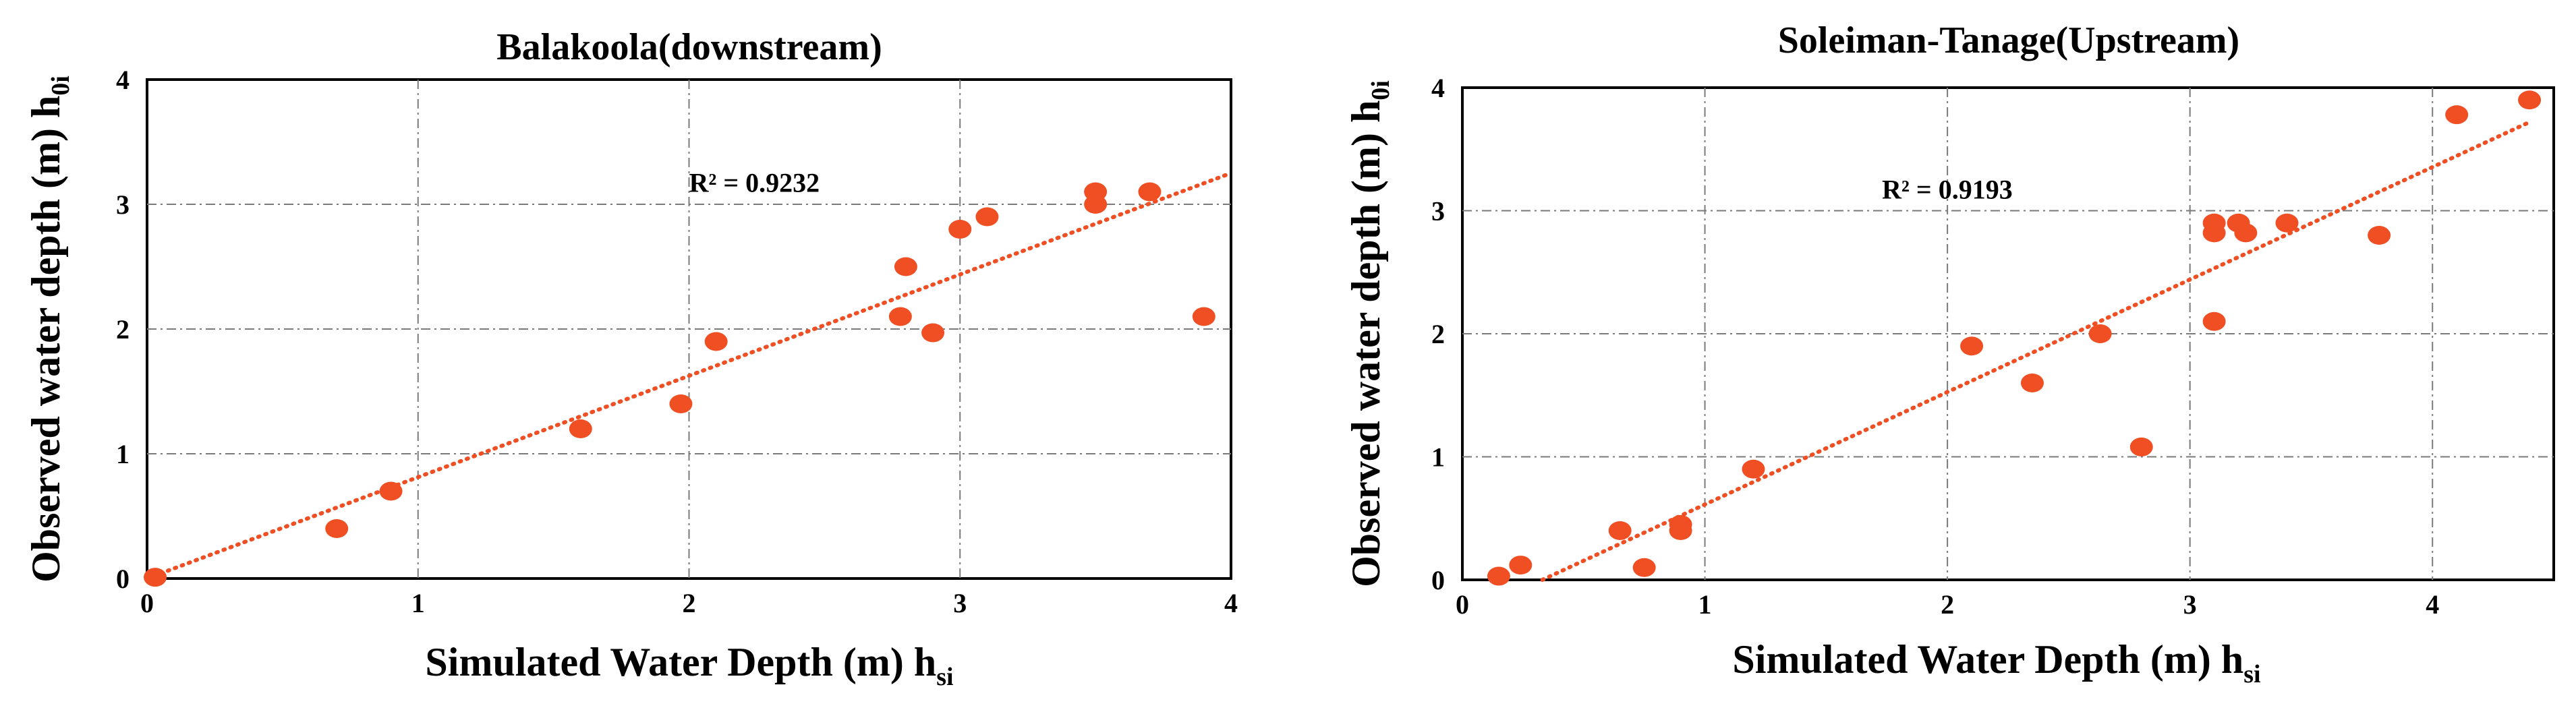 This screenshot has width=2576, height=712. I want to click on r-squared-label: R² = 0.9193, so click(1947, 189).